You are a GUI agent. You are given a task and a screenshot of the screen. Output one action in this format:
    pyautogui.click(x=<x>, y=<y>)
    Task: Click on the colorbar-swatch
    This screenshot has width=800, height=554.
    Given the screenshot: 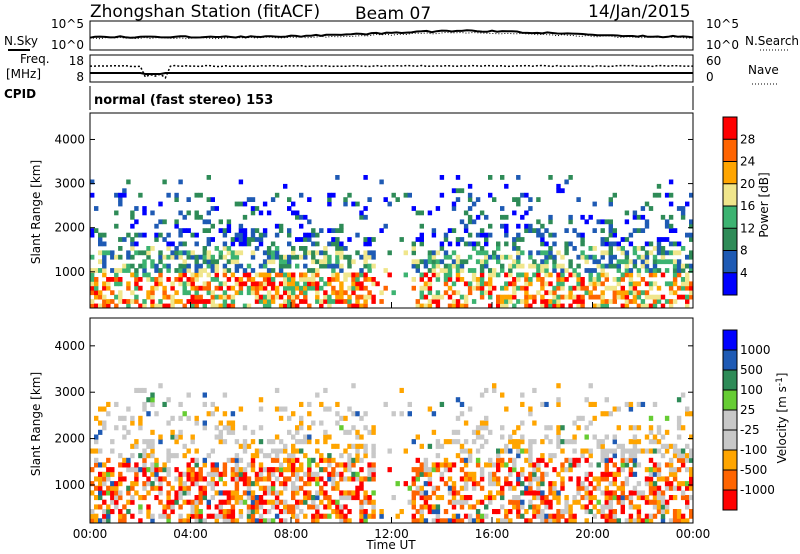 What is the action you would take?
    pyautogui.click(x=730, y=195)
    